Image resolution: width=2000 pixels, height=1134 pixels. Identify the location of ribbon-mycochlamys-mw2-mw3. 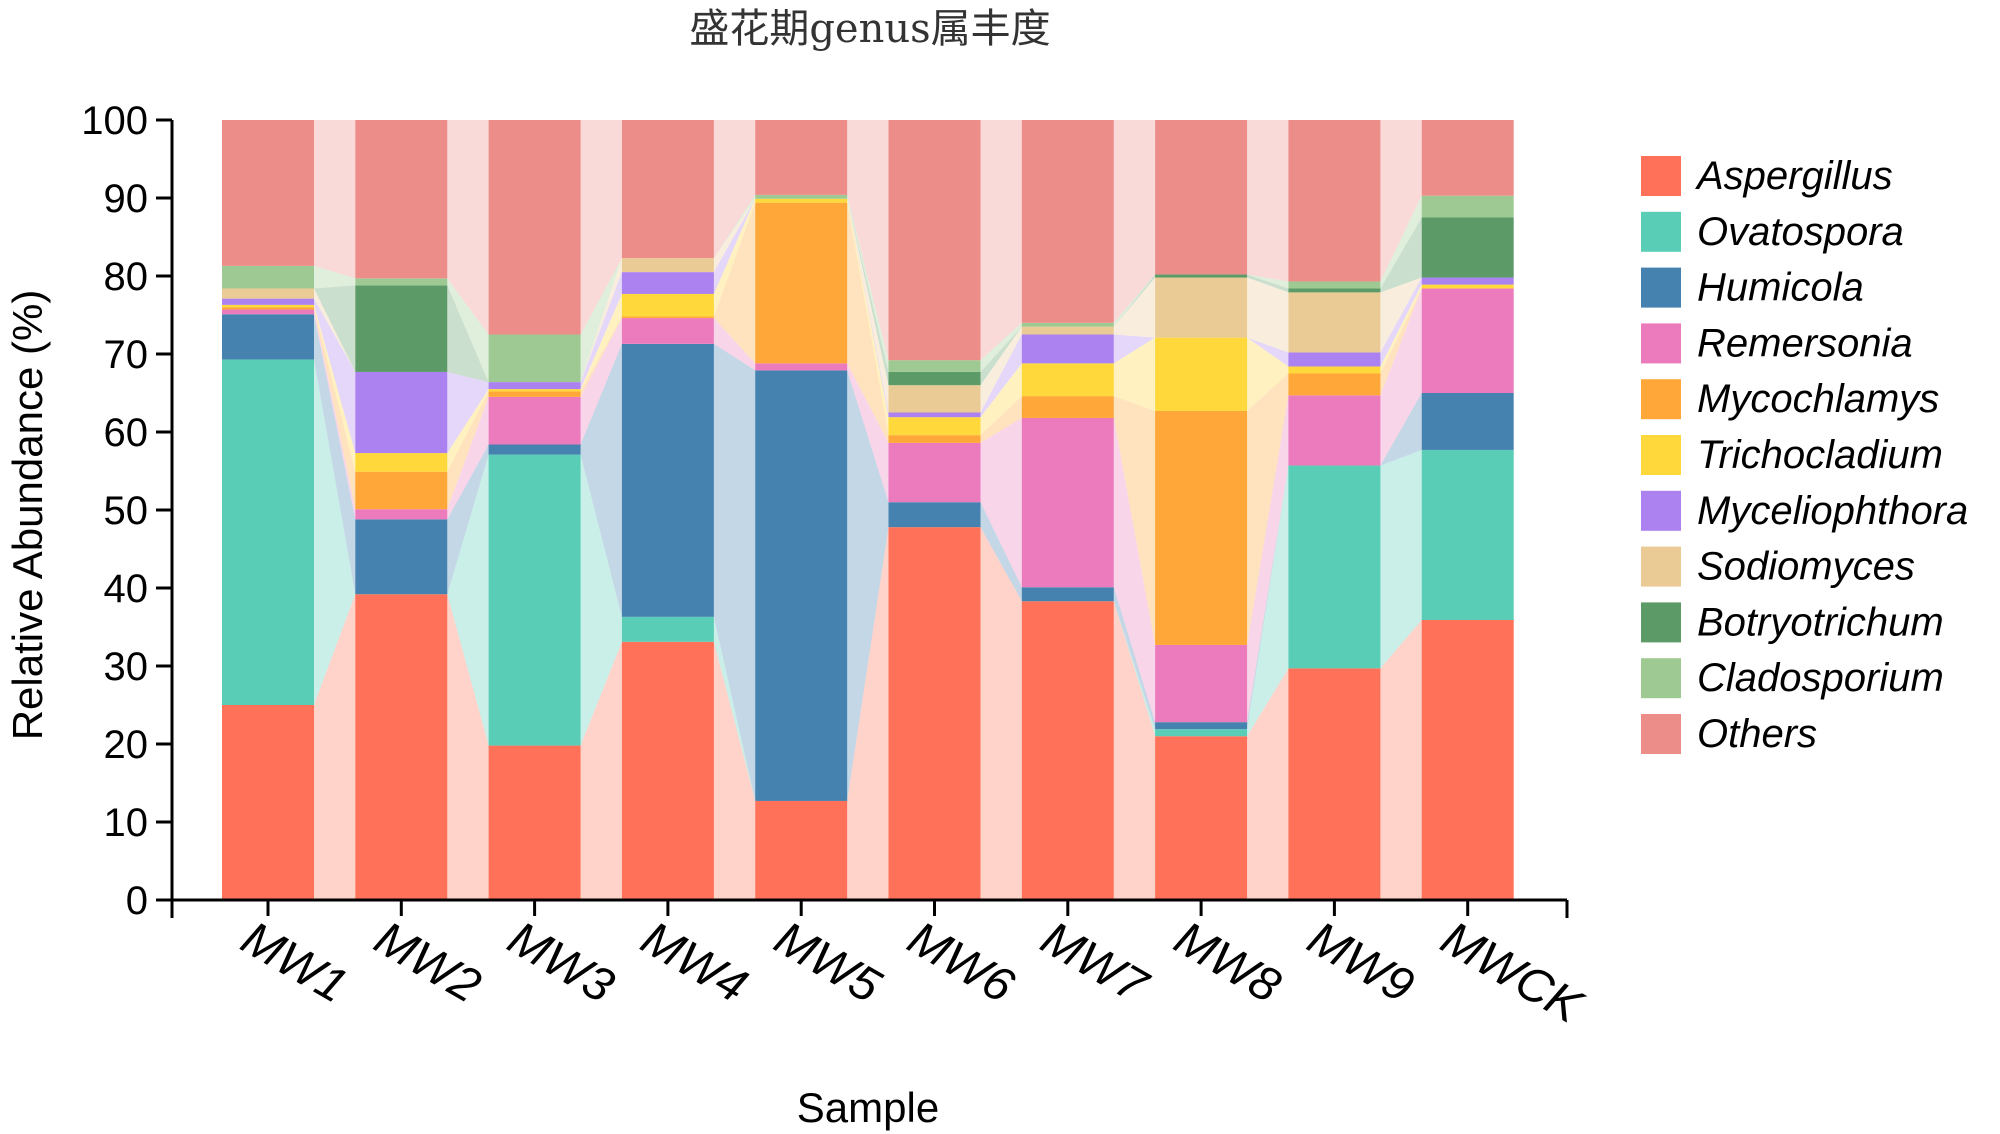
(468, 450).